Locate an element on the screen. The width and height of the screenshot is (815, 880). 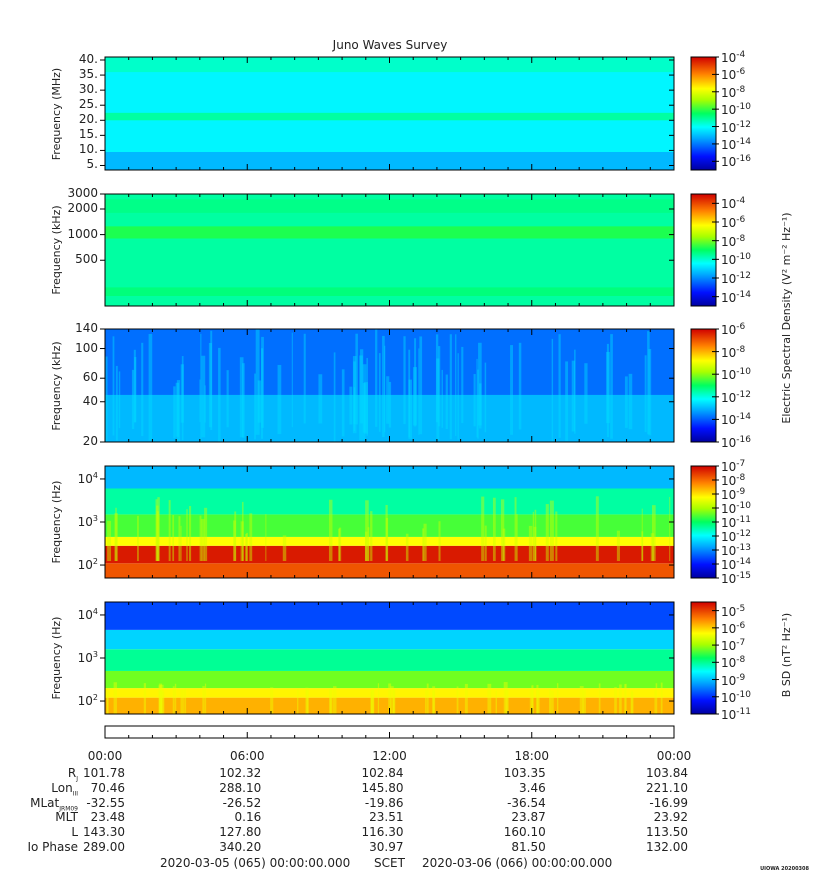
colorbar-tick-label: 10⁻⁹ is located at coordinates (733, 494).